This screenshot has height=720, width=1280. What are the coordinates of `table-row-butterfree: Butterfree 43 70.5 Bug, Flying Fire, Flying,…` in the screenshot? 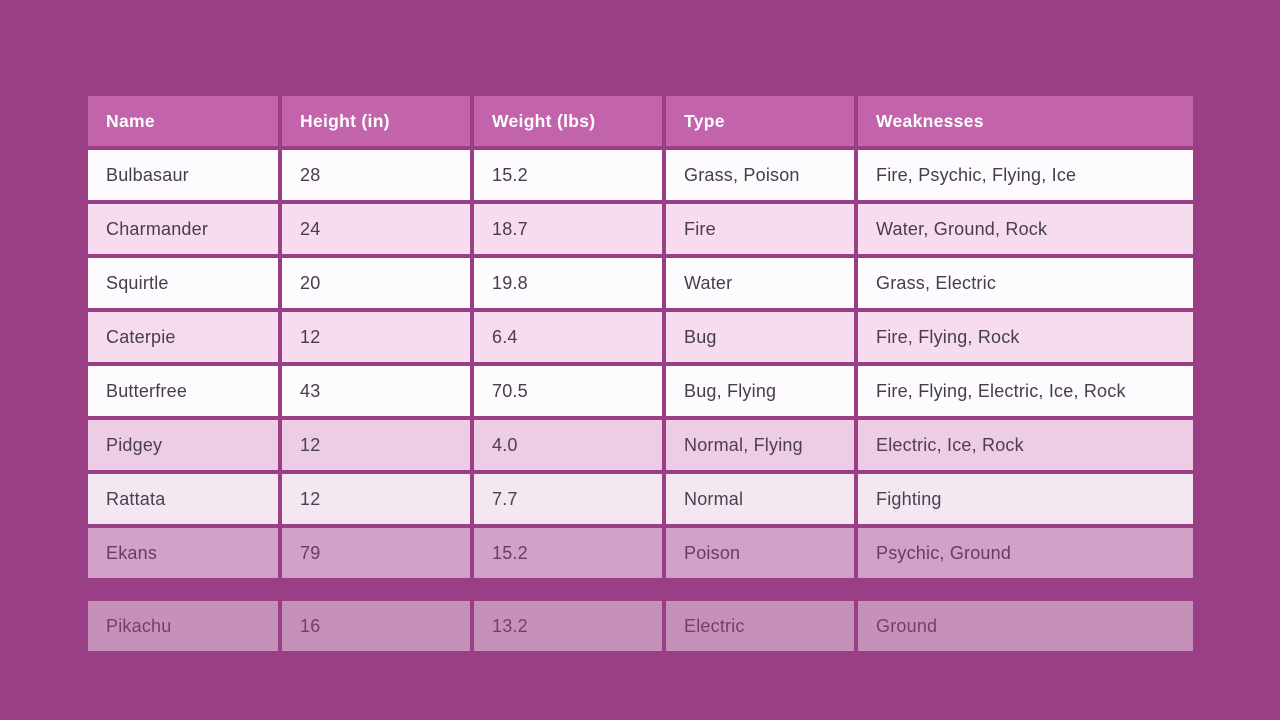 It's located at (640, 391).